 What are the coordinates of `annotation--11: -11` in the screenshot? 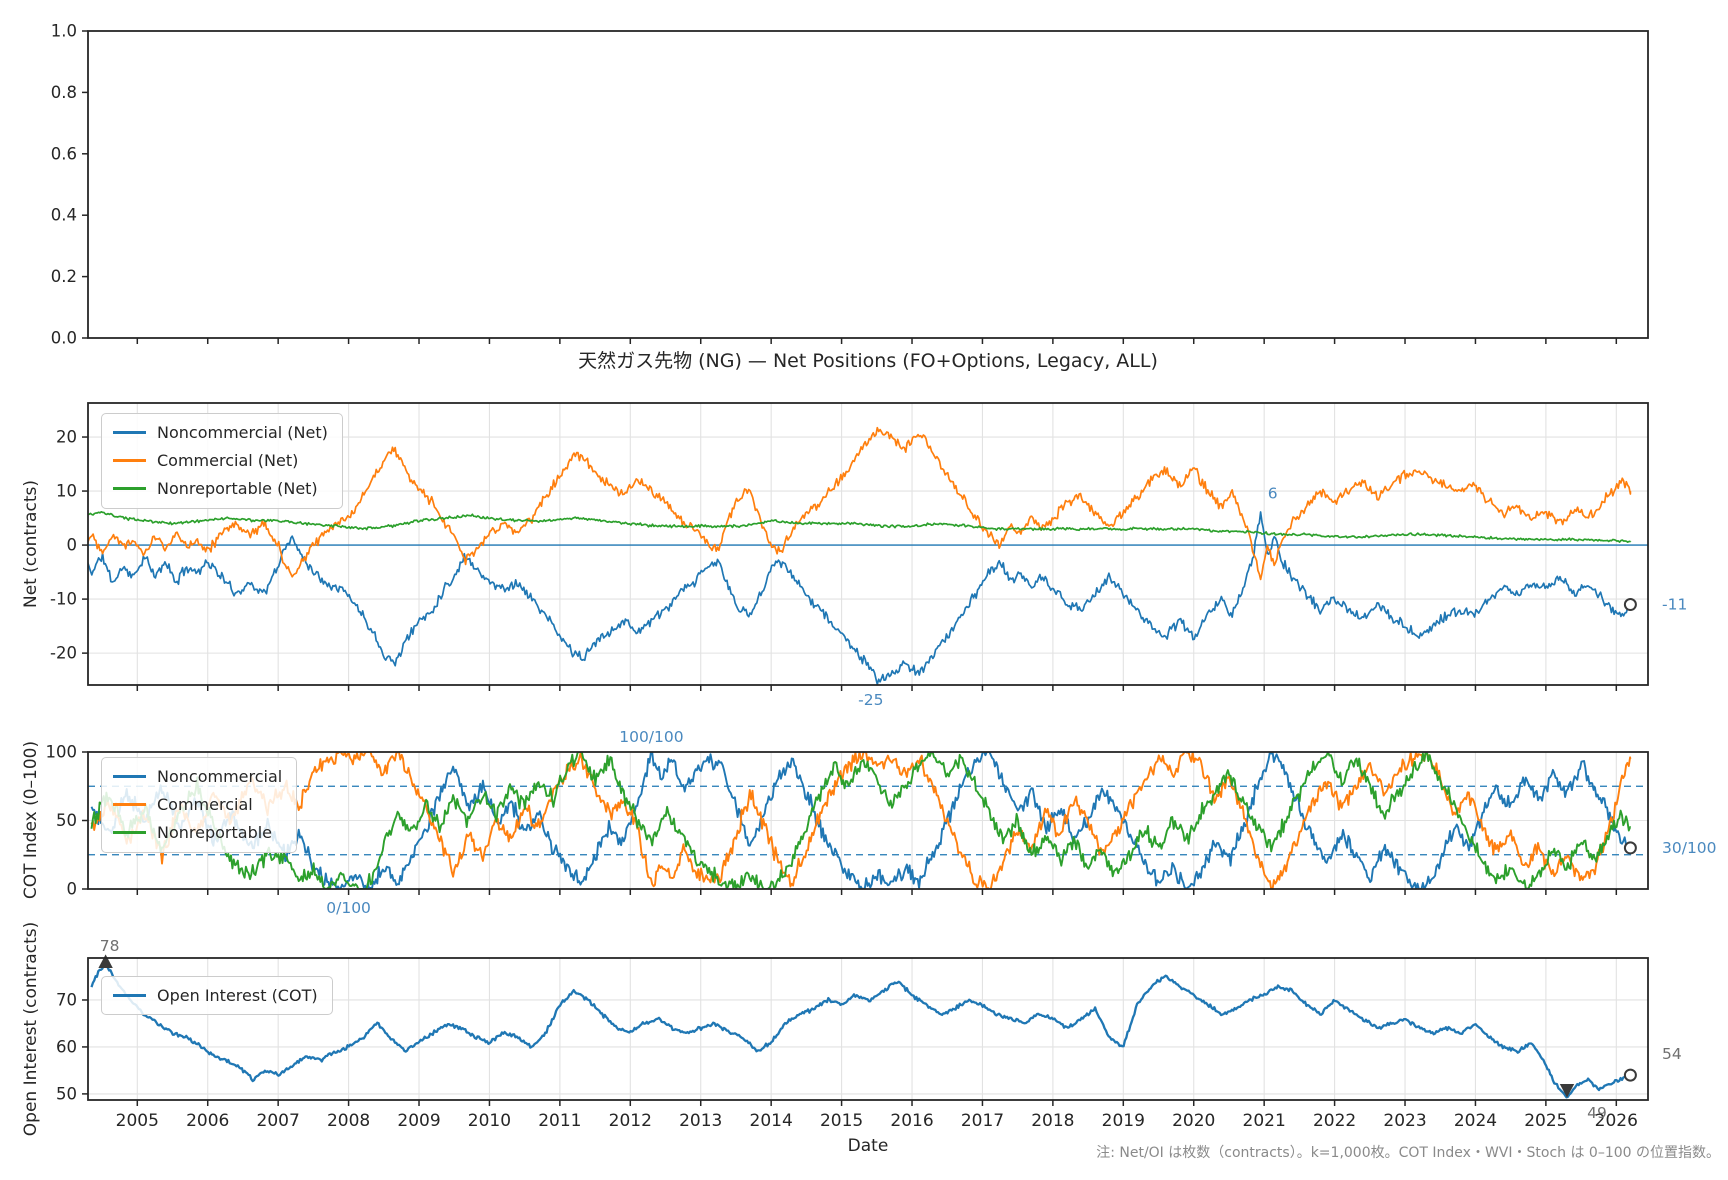 It's located at (1674, 605).